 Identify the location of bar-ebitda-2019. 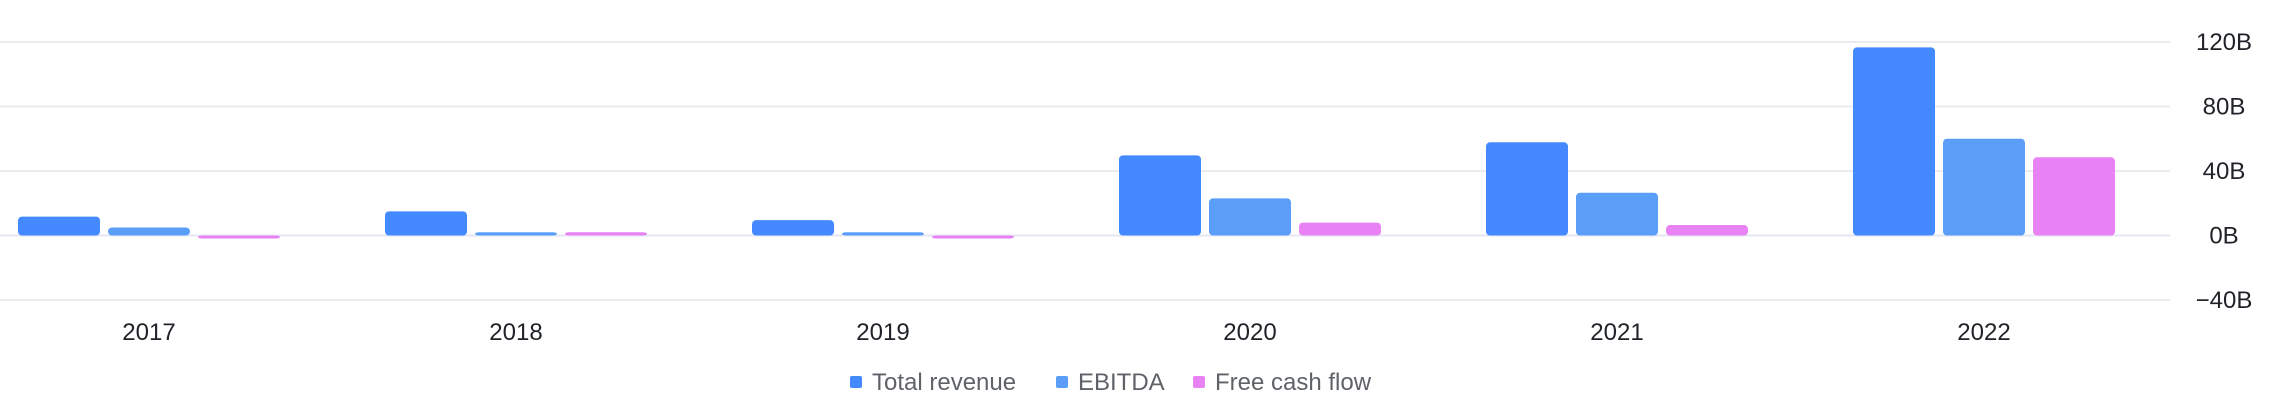
(883, 234).